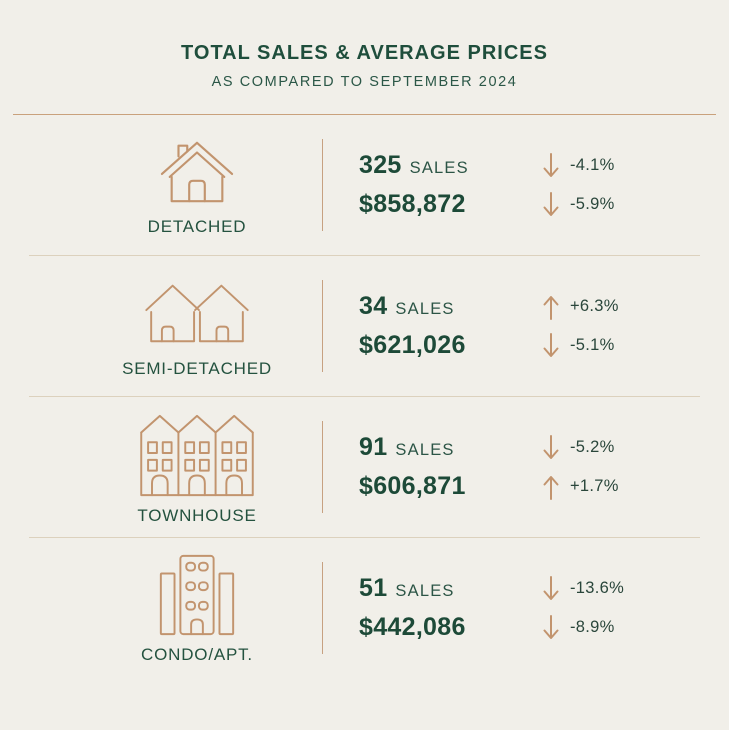 Image resolution: width=729 pixels, height=730 pixels. Describe the element at coordinates (197, 172) in the screenshot. I see `detached-house-icon` at that location.